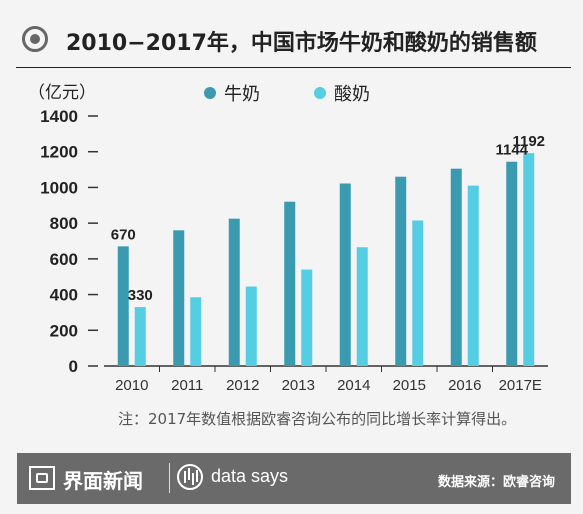  What do you see at coordinates (59, 187) in the screenshot?
I see `y-tick-label: 1000` at bounding box center [59, 187].